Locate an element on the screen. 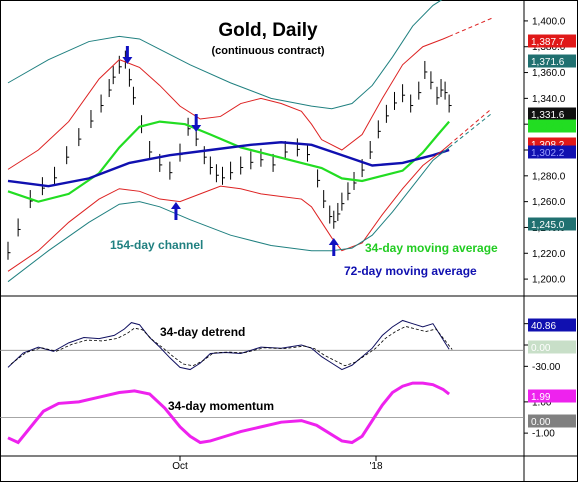  y-tick-label: 1,400.0 is located at coordinates (549, 21).